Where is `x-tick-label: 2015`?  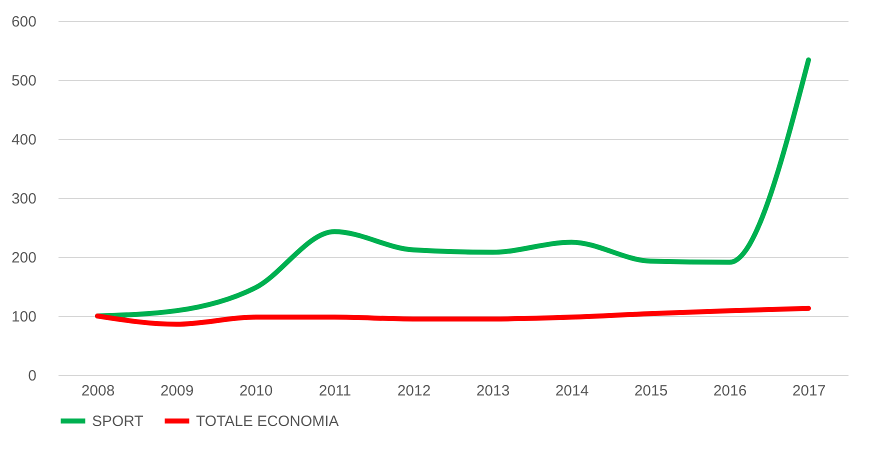
x-tick-label: 2015 is located at coordinates (651, 391).